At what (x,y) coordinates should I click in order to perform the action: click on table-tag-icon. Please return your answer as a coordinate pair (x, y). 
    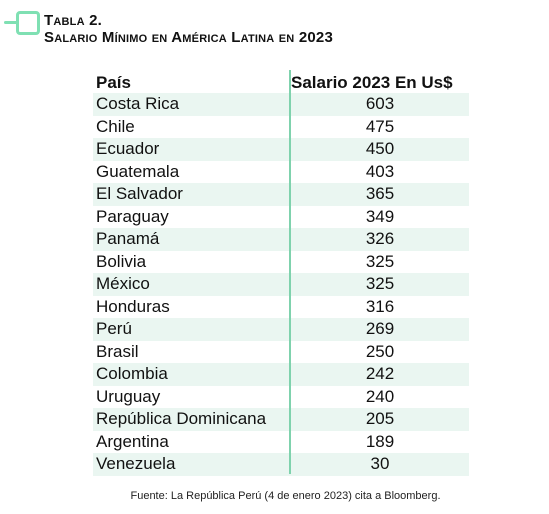
    Looking at the image, I should click on (24, 22).